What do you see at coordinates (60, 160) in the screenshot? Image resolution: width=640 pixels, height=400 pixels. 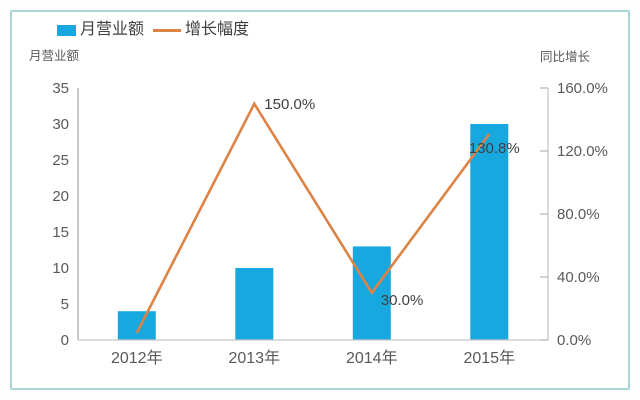 I see `left-axis-tick-label: 25` at bounding box center [60, 160].